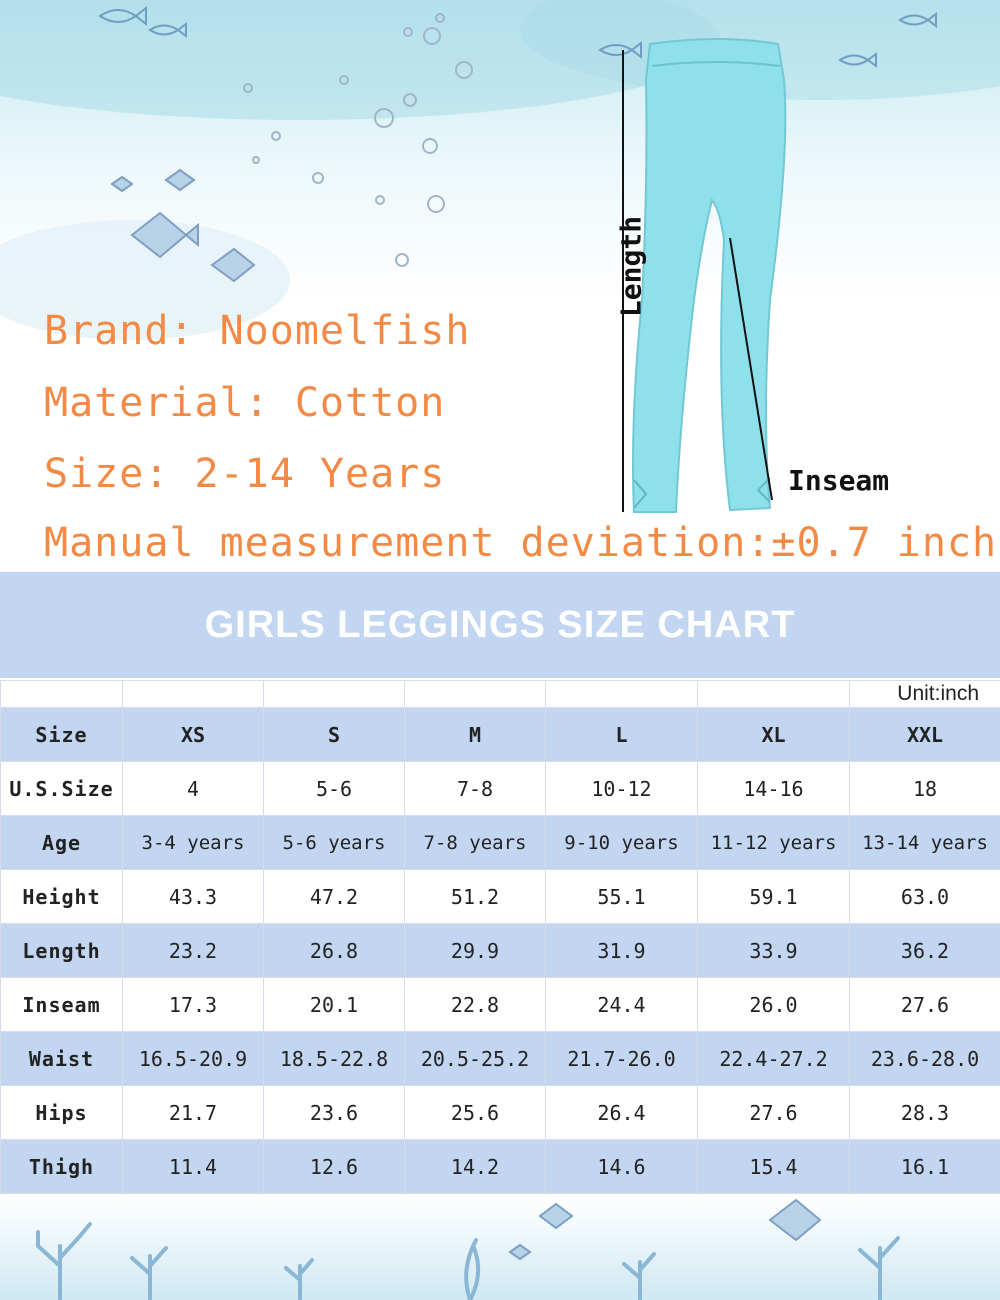 This screenshot has height=1300, width=1000. I want to click on table-cell: 23.6, so click(334, 1112).